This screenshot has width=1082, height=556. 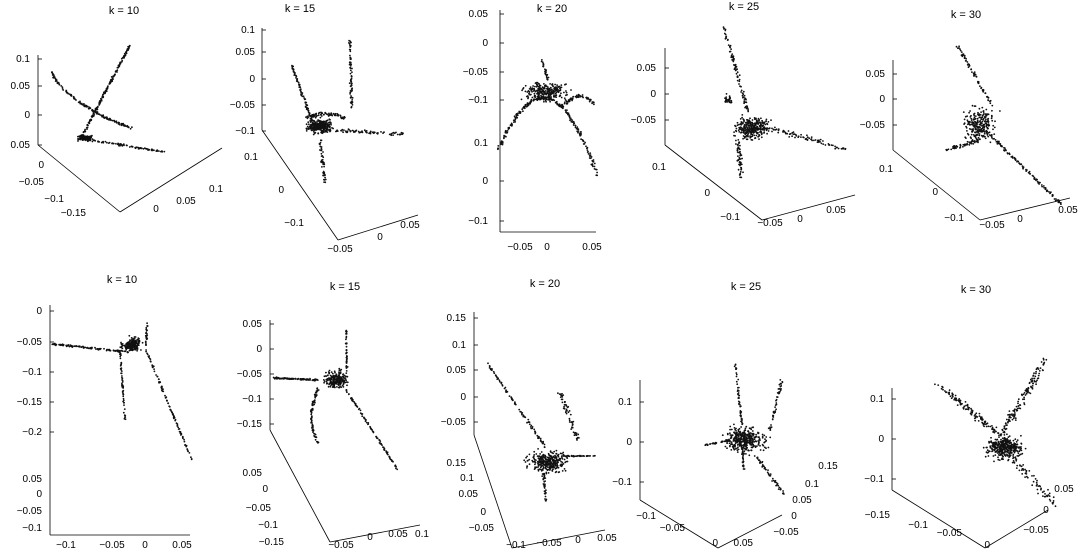 What do you see at coordinates (300, 9) in the screenshot?
I see `panel-title: k = 15` at bounding box center [300, 9].